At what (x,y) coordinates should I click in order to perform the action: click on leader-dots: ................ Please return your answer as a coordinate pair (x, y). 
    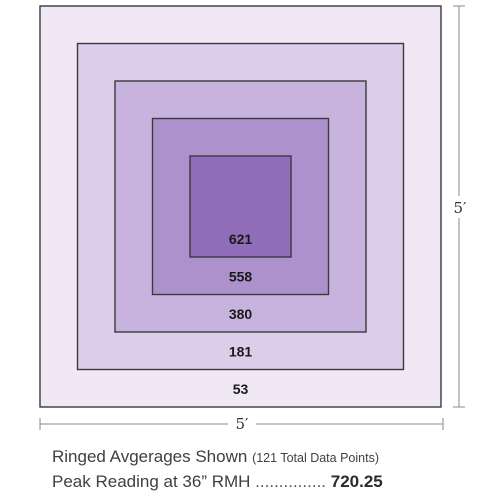
    Looking at the image, I should click on (291, 481).